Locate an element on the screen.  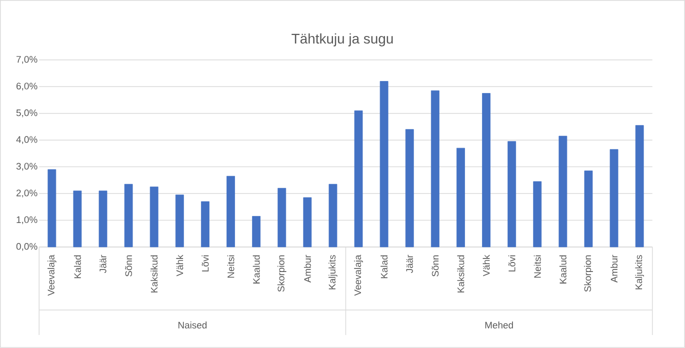
y-tick-label: 2,0% is located at coordinates (27, 194).